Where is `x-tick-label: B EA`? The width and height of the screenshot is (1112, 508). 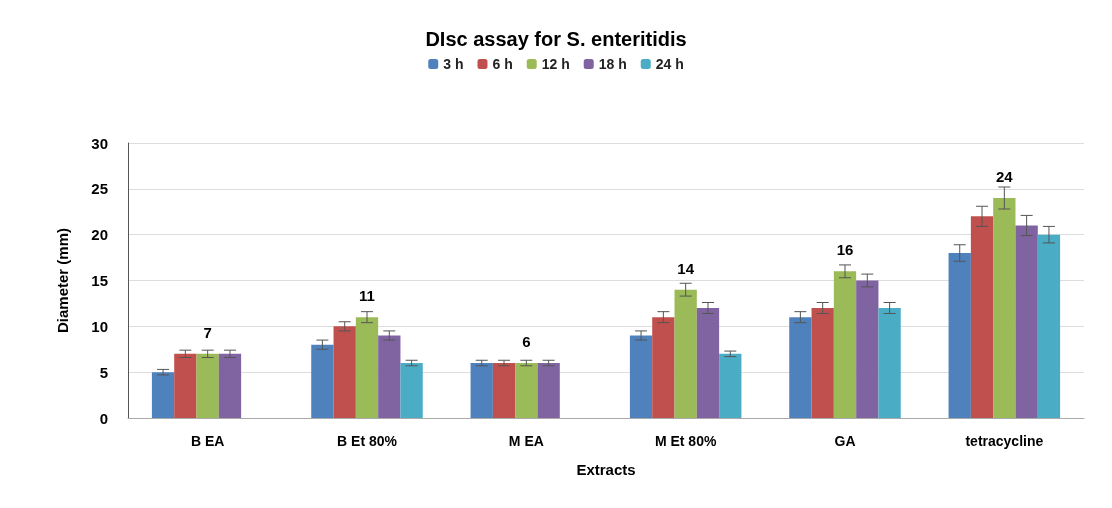 x-tick-label: B EA is located at coordinates (207, 441).